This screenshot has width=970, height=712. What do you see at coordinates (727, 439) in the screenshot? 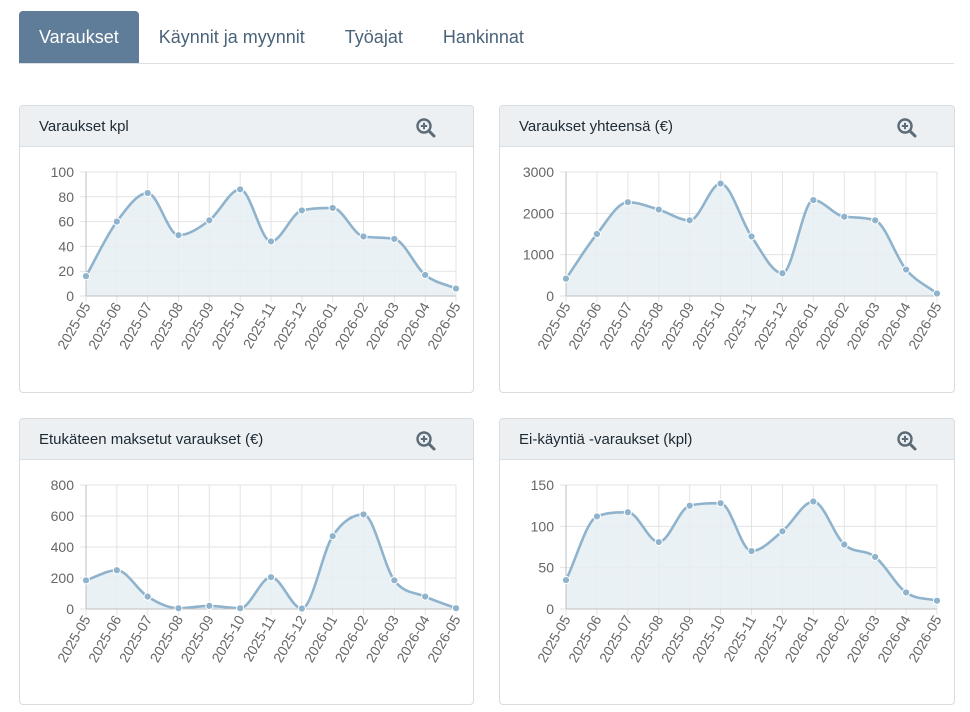
I see `card-header: Ei-käyntiä -varaukset (kpl)` at bounding box center [727, 439].